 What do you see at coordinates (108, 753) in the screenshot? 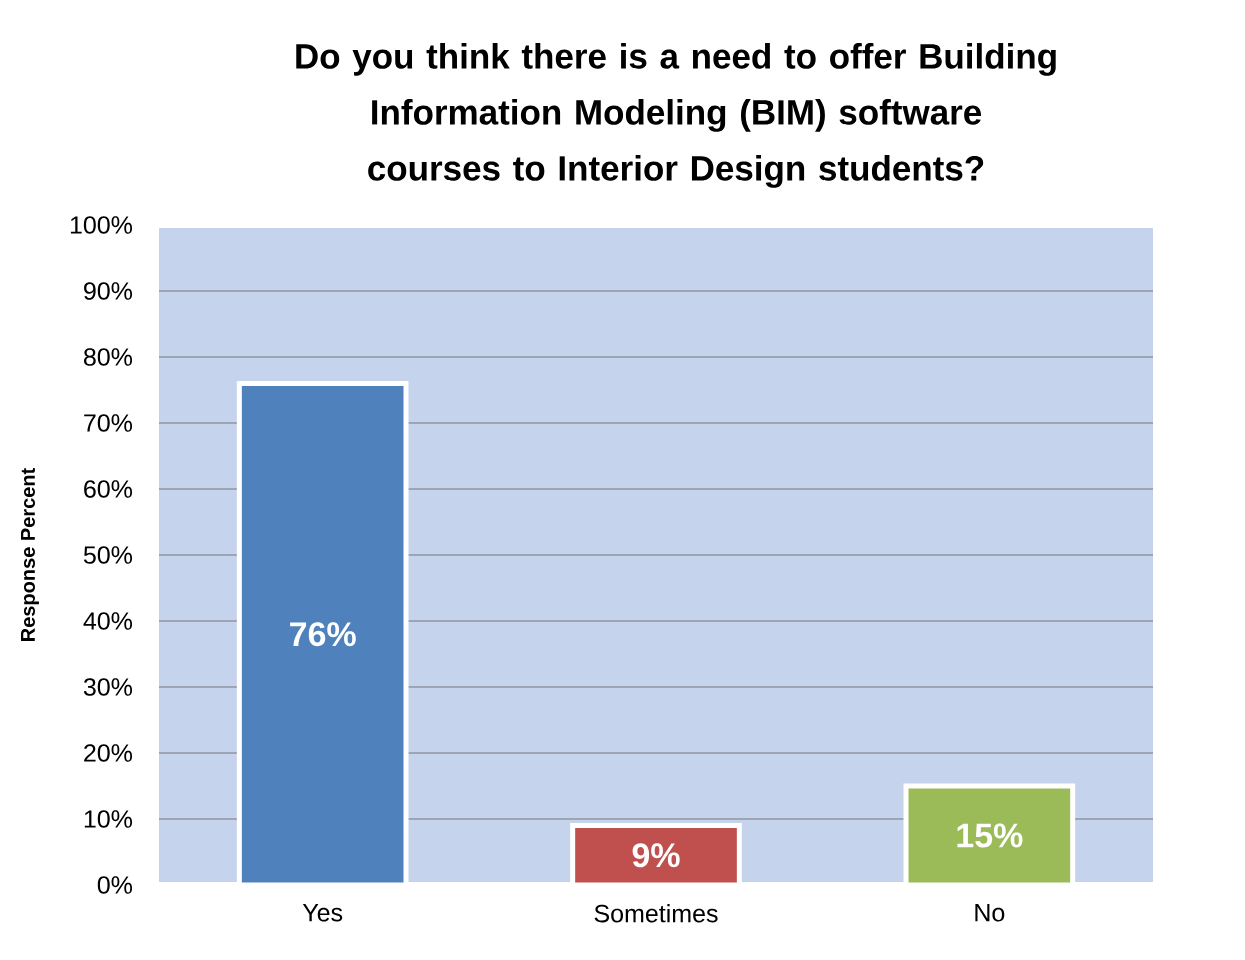
I see `y-tick-label: 20%` at bounding box center [108, 753].